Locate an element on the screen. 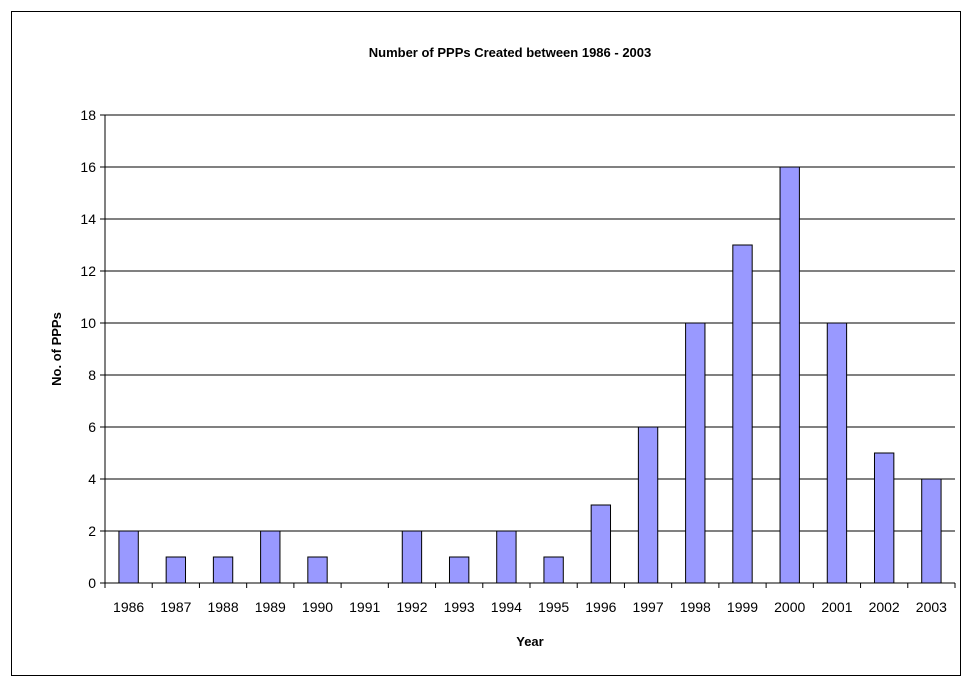  y-tick-label: 10 is located at coordinates (88, 323).